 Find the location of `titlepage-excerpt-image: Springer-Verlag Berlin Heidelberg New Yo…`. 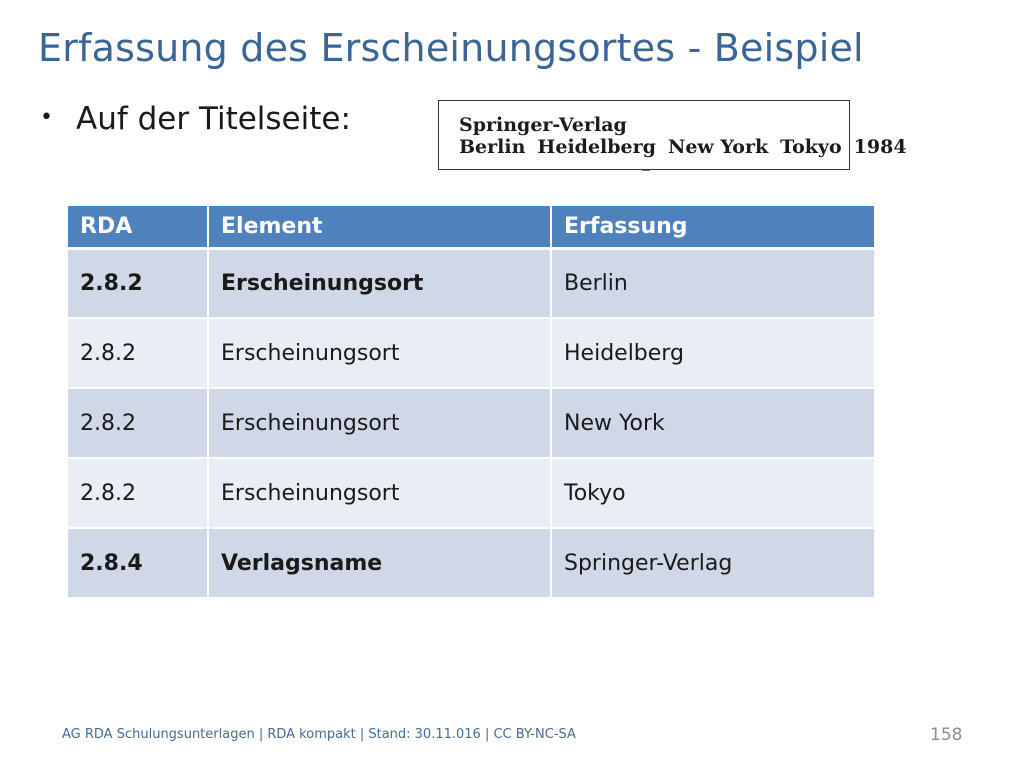

titlepage-excerpt-image: Springer-Verlag Berlin Heidelberg New Yo… is located at coordinates (672, 135).